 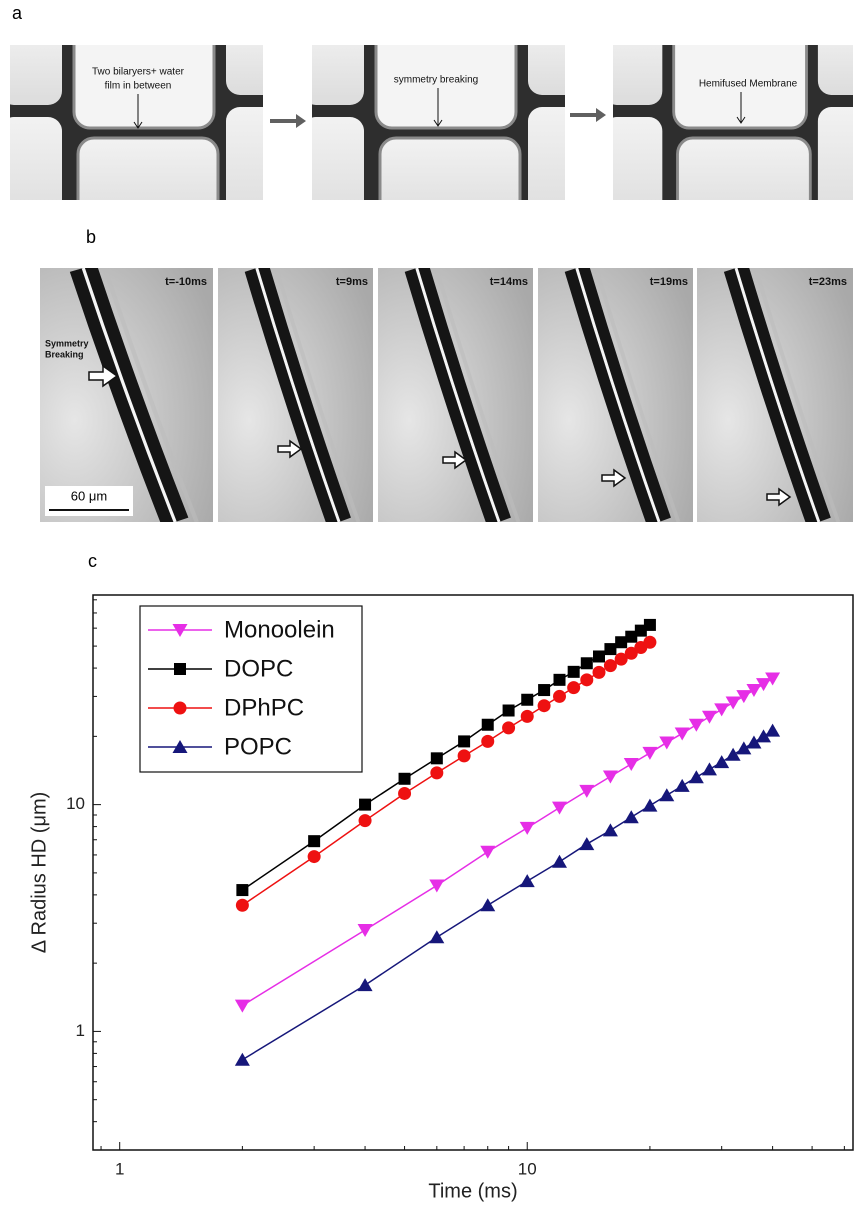 What do you see at coordinates (91, 237) in the screenshot?
I see `panel-label: b` at bounding box center [91, 237].